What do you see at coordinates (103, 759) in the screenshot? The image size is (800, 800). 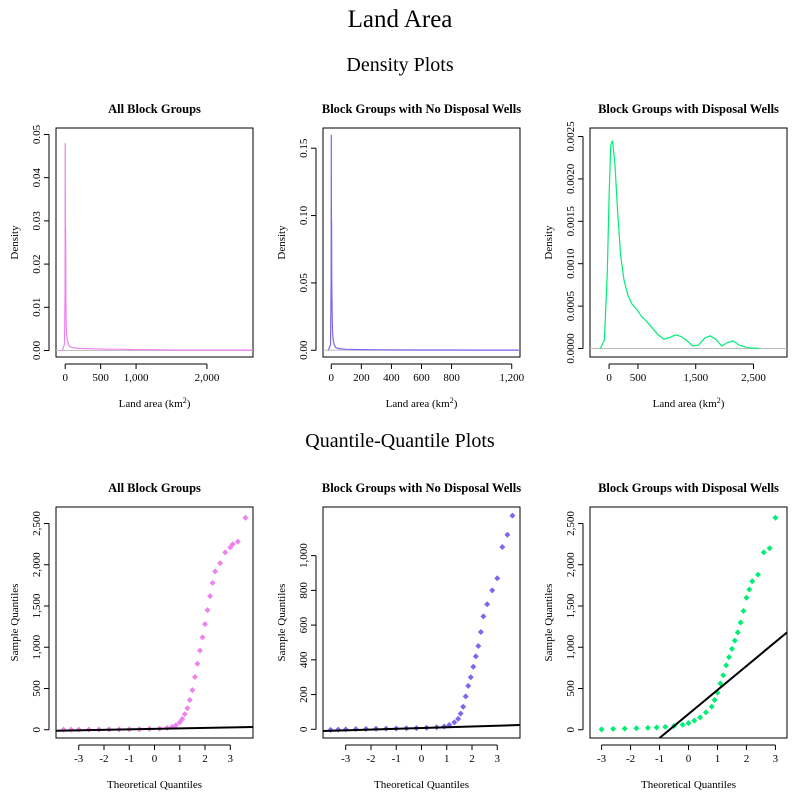 I see `x-tick-label: -2` at bounding box center [103, 759].